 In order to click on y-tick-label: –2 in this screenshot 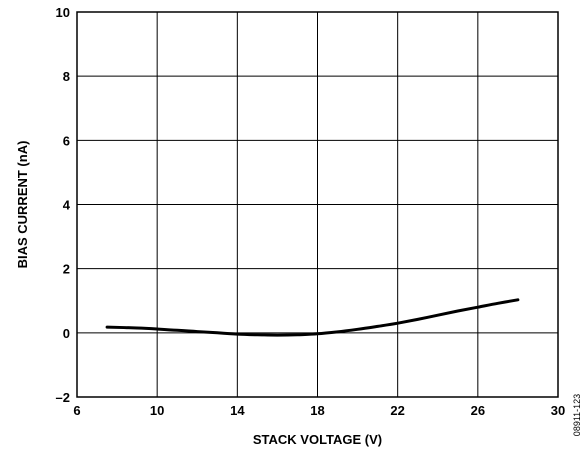, I will do `click(63, 397)`.